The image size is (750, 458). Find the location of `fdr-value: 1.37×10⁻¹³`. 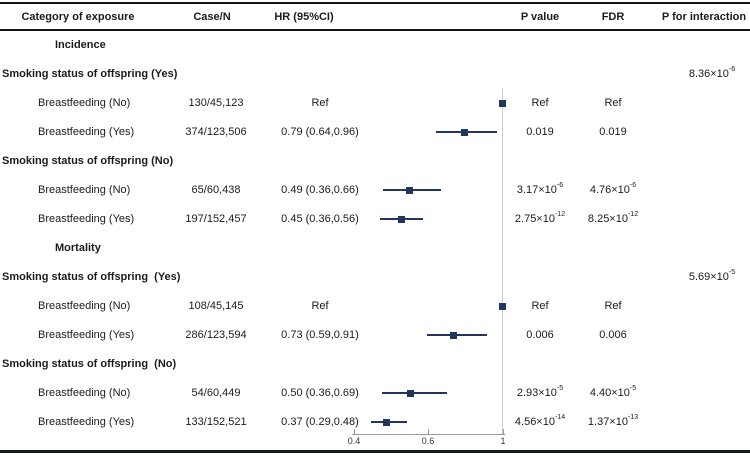

fdr-value: 1.37×10⁻¹³ is located at coordinates (613, 421).